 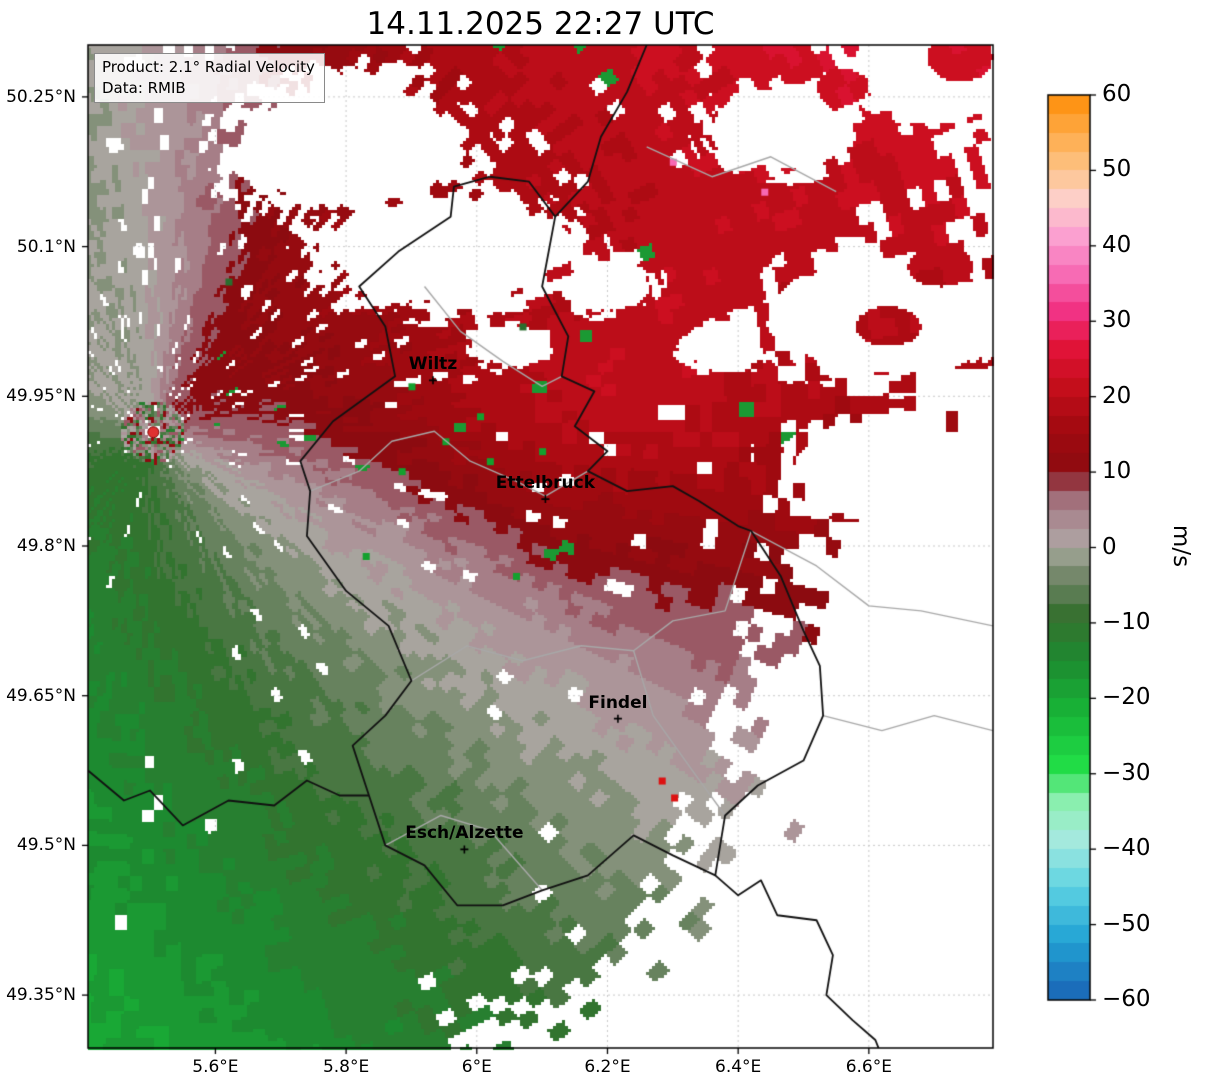 I want to click on city-label: Ettelbruck, so click(x=545, y=483).